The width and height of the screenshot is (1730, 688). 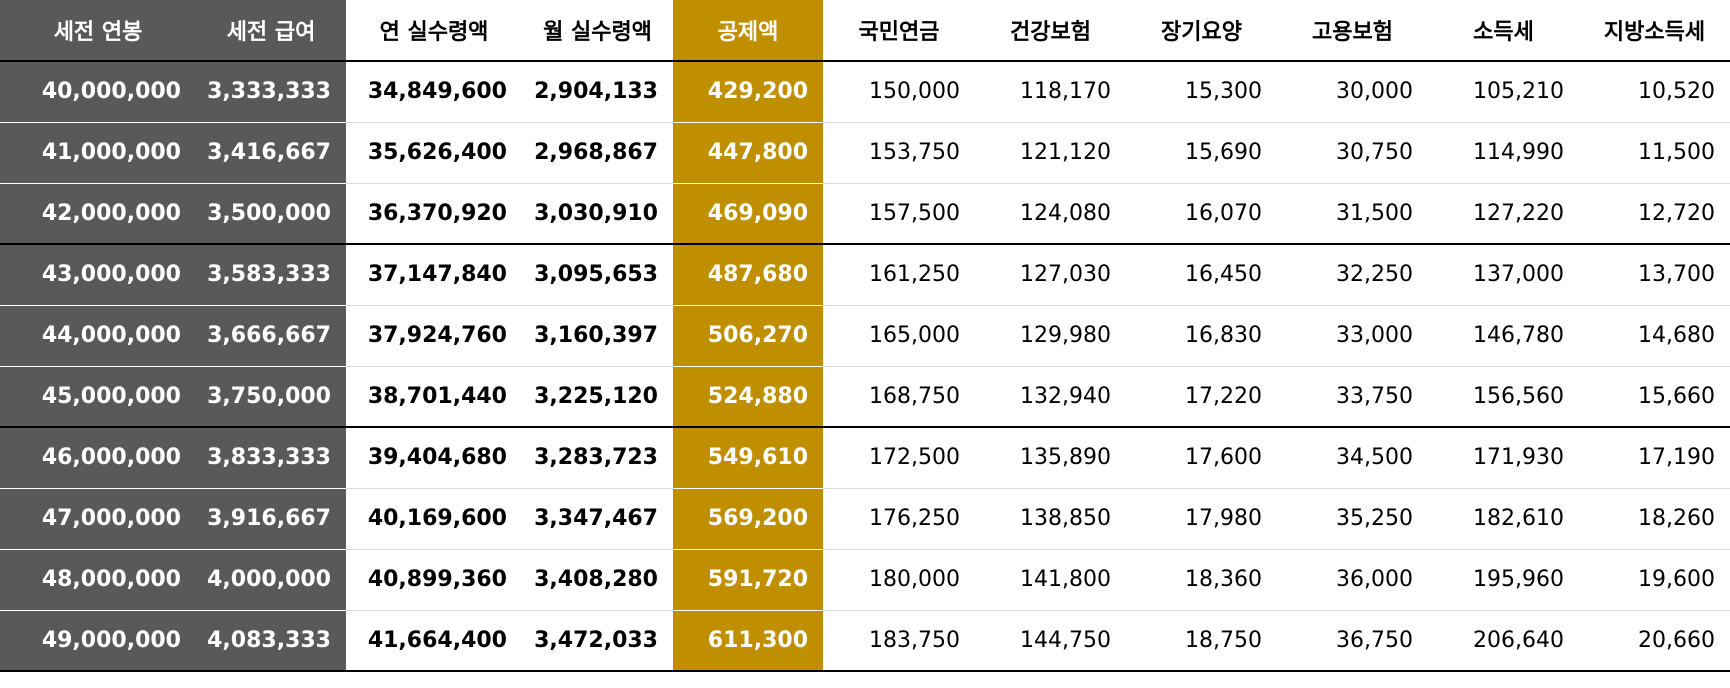 What do you see at coordinates (899, 275) in the screenshot?
I see `cell-national-pension: 161,250` at bounding box center [899, 275].